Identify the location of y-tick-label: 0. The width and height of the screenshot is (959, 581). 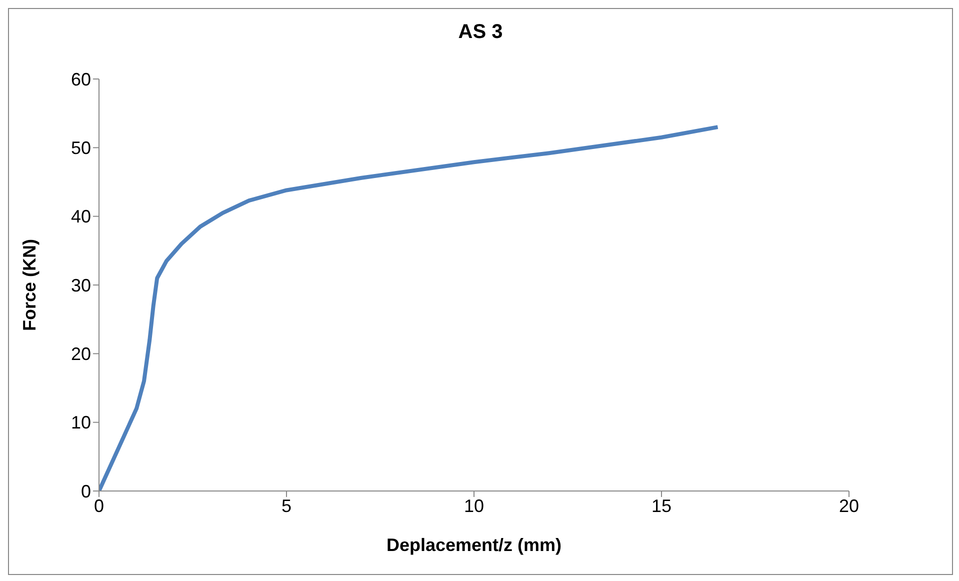
(85, 491).